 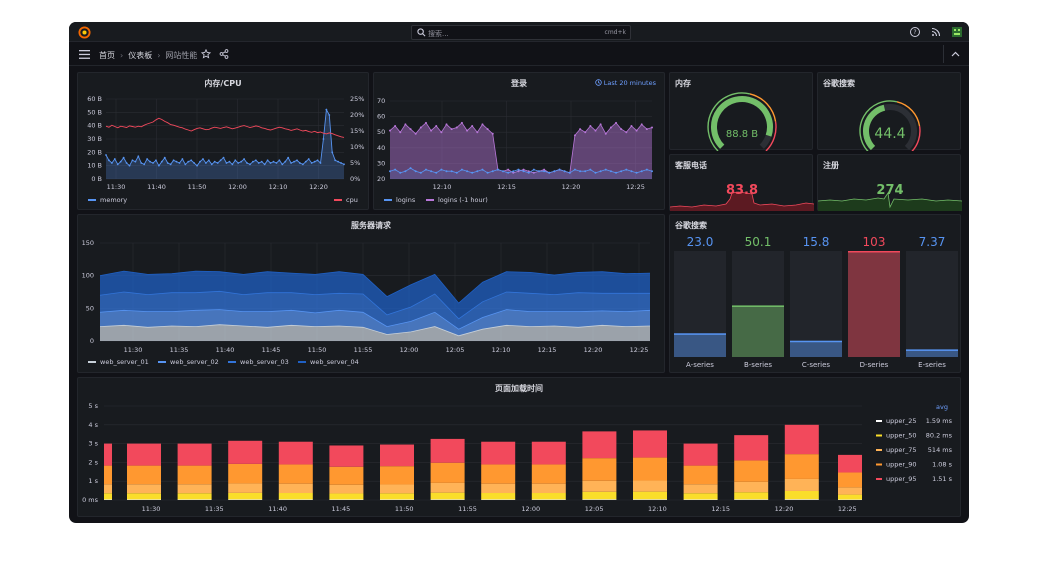 What do you see at coordinates (741, 182) in the screenshot?
I see `support-calls-panel: 客服电话 83.8` at bounding box center [741, 182].